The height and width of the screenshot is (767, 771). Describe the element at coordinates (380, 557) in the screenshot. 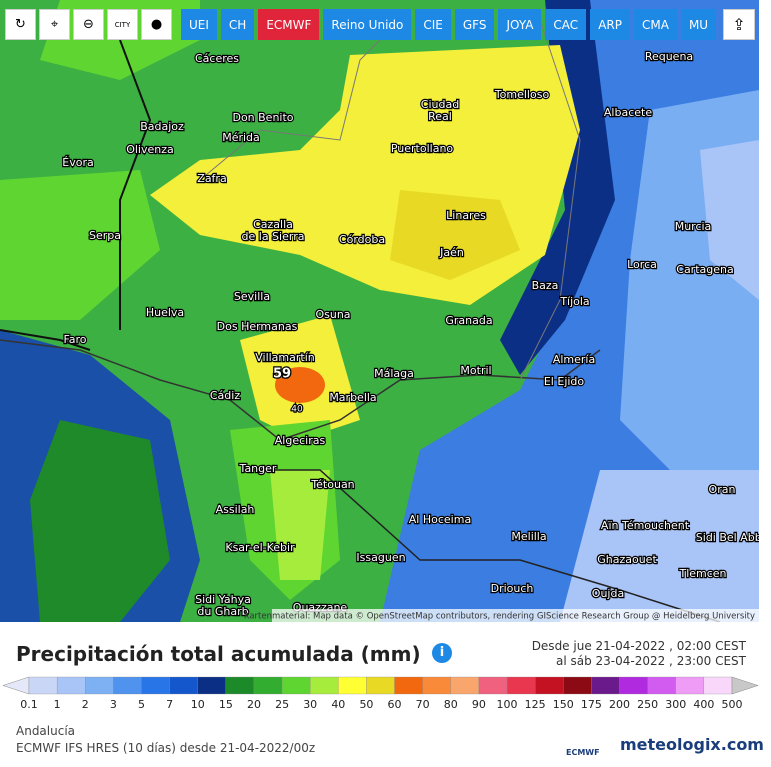

I see `city-label: Issaguen` at that location.